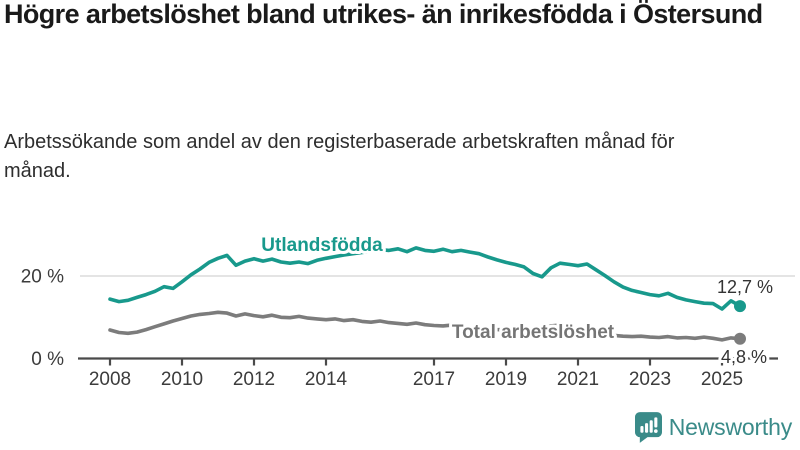  I want to click on x-tick-label-2019: 2019, so click(506, 379).